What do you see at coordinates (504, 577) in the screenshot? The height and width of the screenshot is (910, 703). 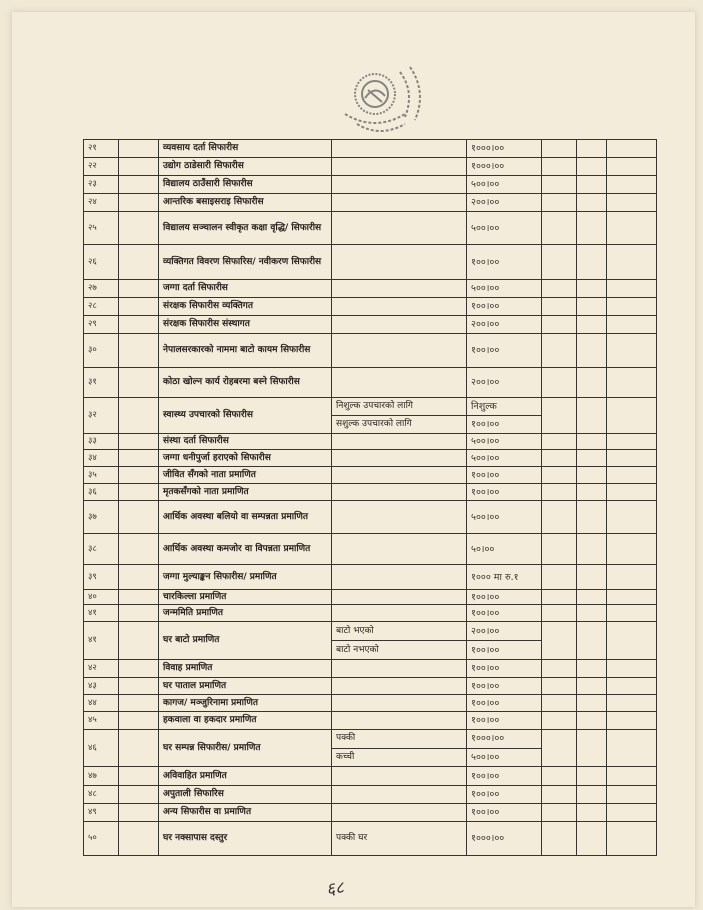 I see `fee-amount: १००० मा रु.१` at bounding box center [504, 577].